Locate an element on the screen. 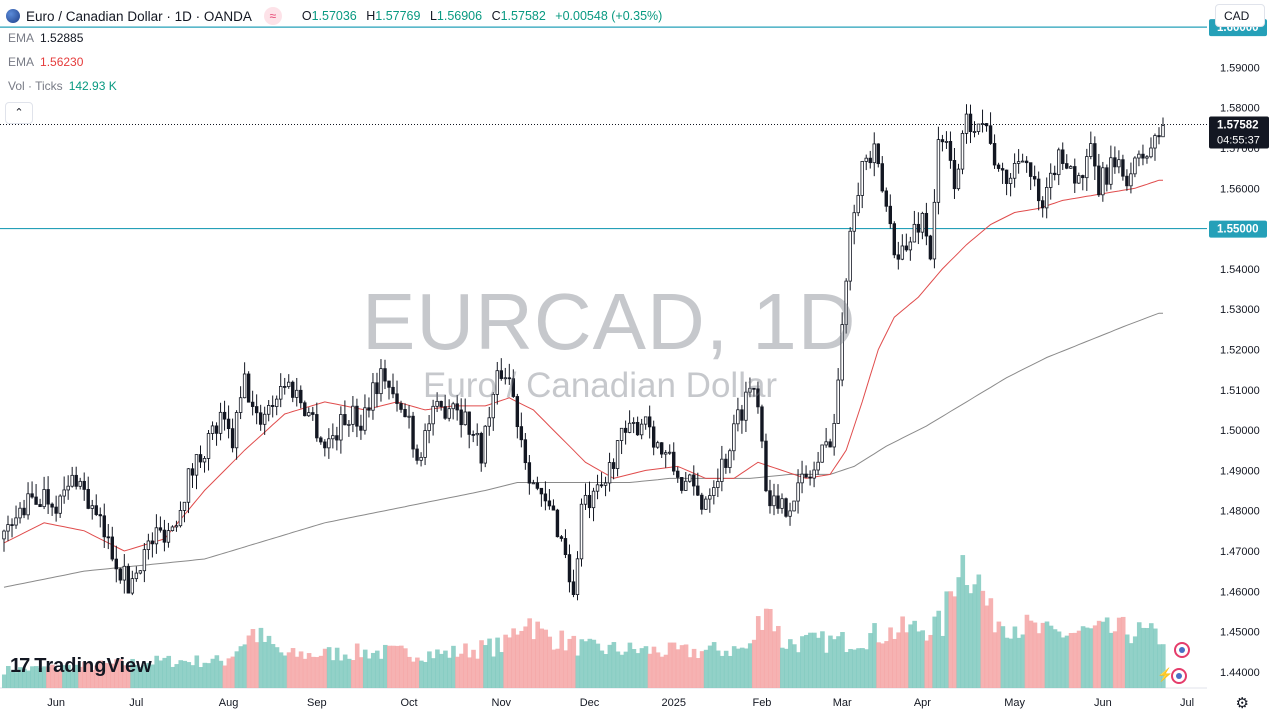 The width and height of the screenshot is (1275, 715). y-tick-label: 1.49000 is located at coordinates (1240, 471).